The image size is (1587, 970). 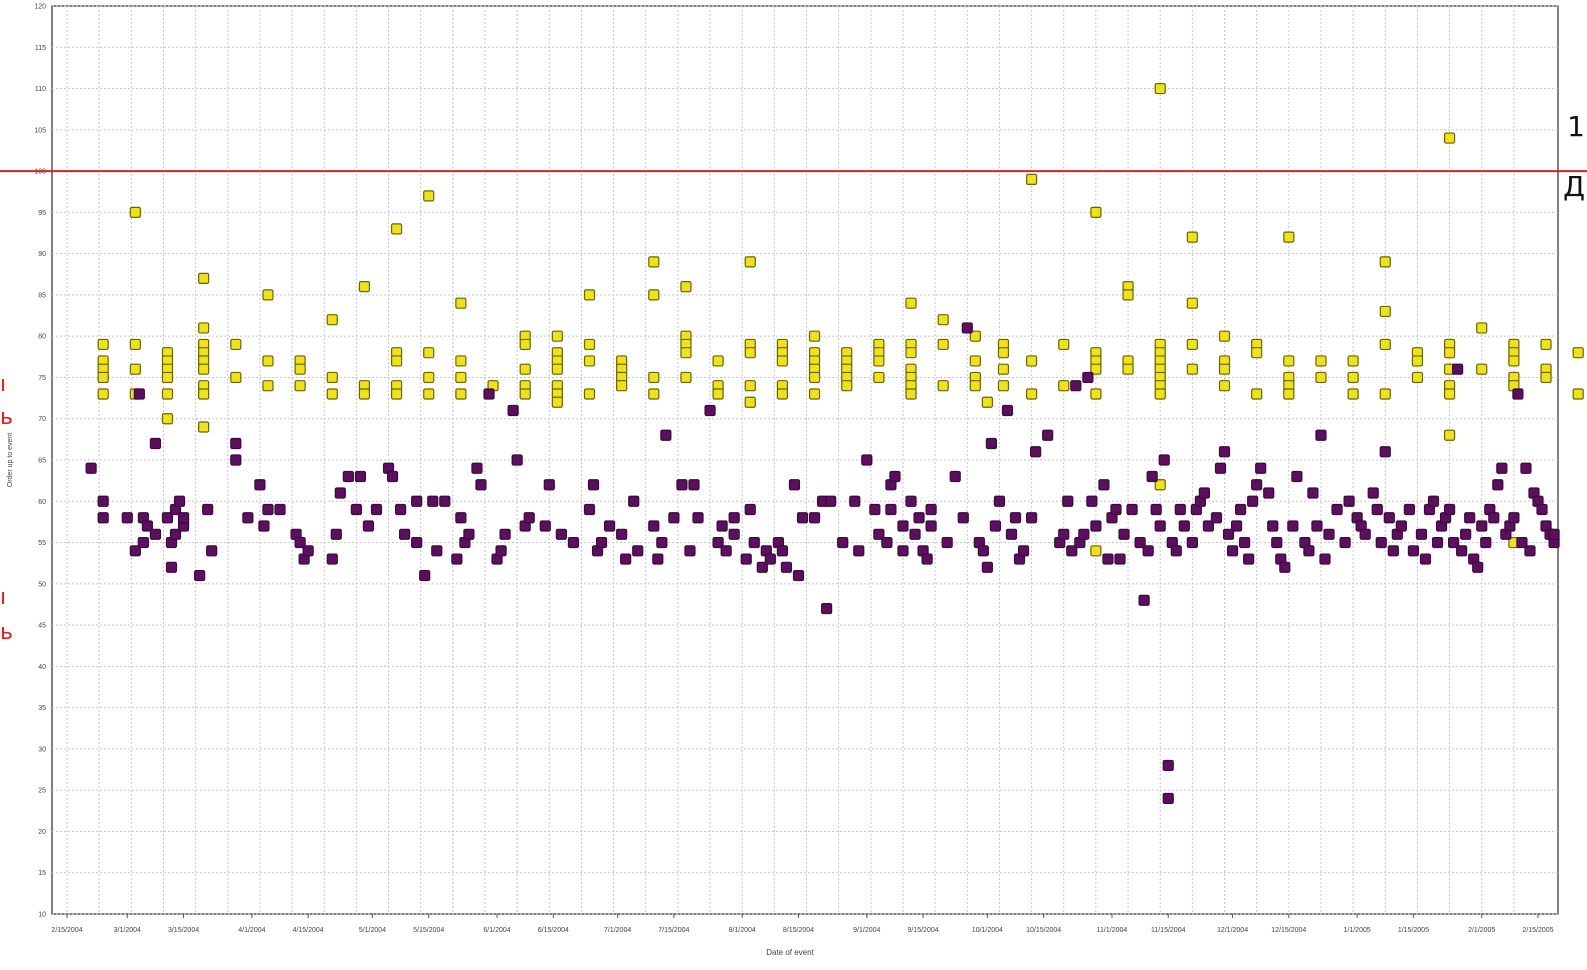 What do you see at coordinates (42, 832) in the screenshot?
I see `y-tick-label: 20` at bounding box center [42, 832].